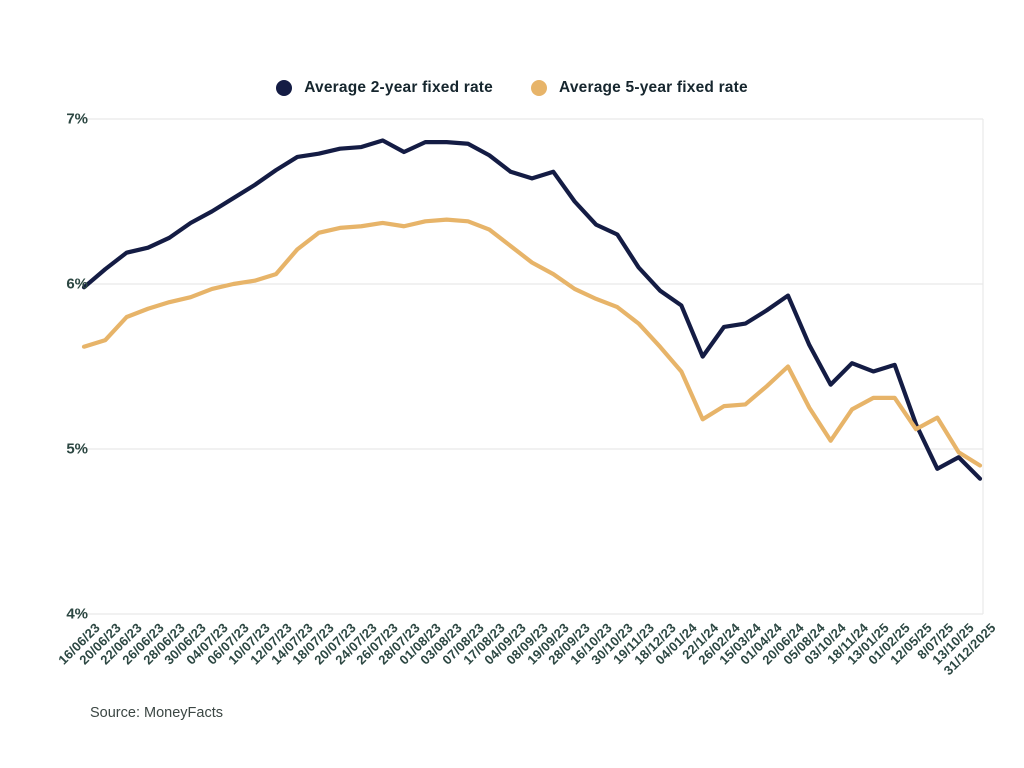 The image size is (1024, 768). I want to click on source-caption: Source: MoneyFacts, so click(156, 713).